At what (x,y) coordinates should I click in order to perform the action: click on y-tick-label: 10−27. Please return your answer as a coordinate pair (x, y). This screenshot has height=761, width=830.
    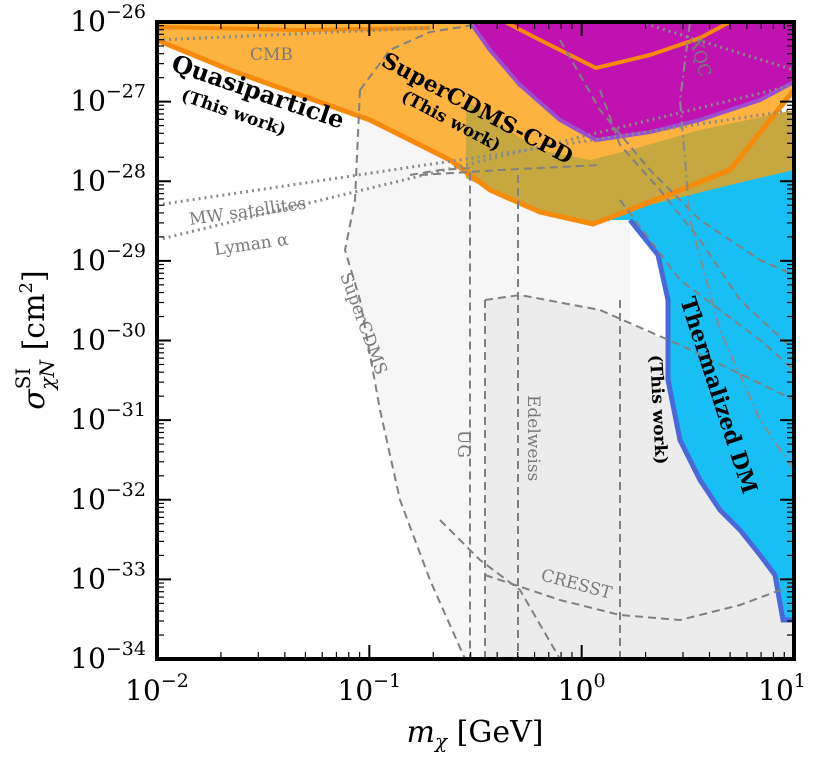
    Looking at the image, I should click on (108, 99).